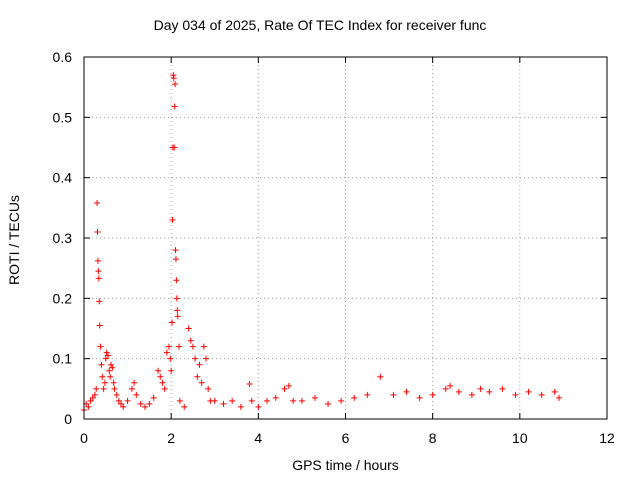 The image size is (640, 480). Describe the element at coordinates (520, 438) in the screenshot. I see `x-tick-label: 10` at that location.